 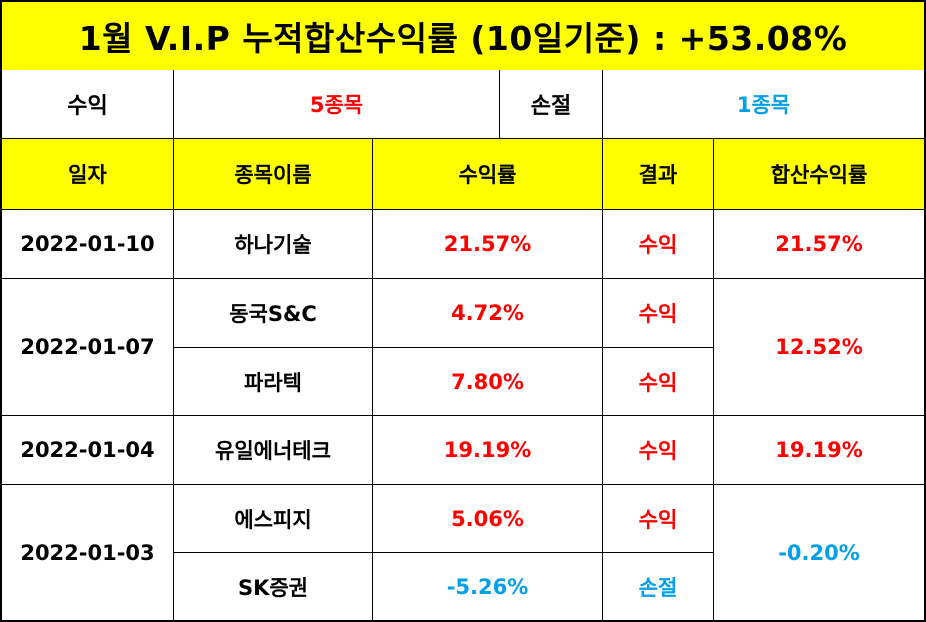 What do you see at coordinates (273, 174) in the screenshot?
I see `header-stock-name: 종목이름` at bounding box center [273, 174].